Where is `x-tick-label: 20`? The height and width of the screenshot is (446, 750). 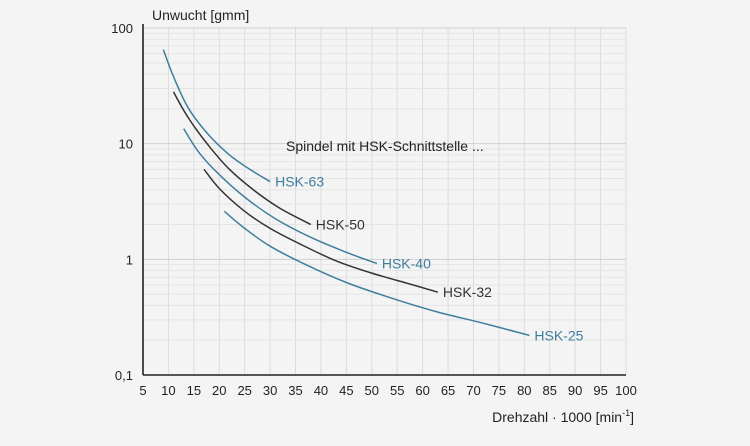 x-tick-label: 20 is located at coordinates (219, 390).